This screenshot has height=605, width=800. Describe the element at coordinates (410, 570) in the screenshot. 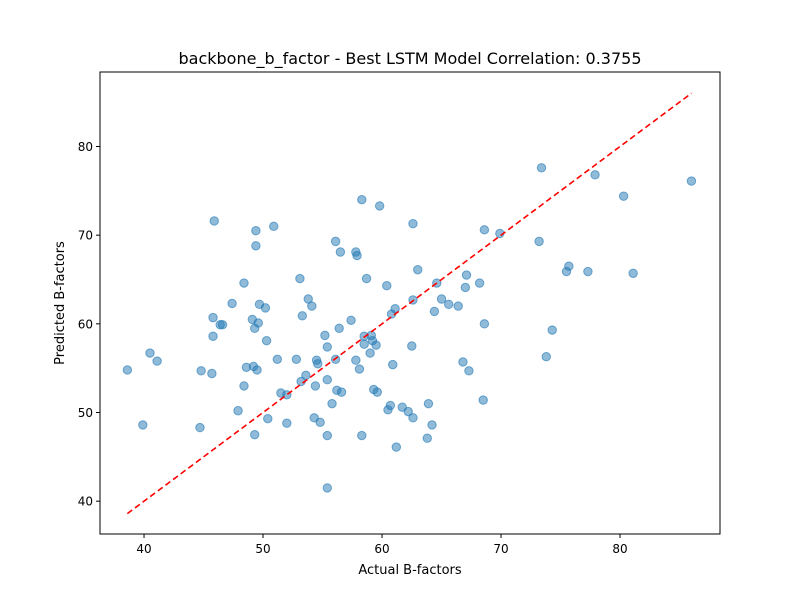

I see `x-axis-label: Actual B-factors` at that location.